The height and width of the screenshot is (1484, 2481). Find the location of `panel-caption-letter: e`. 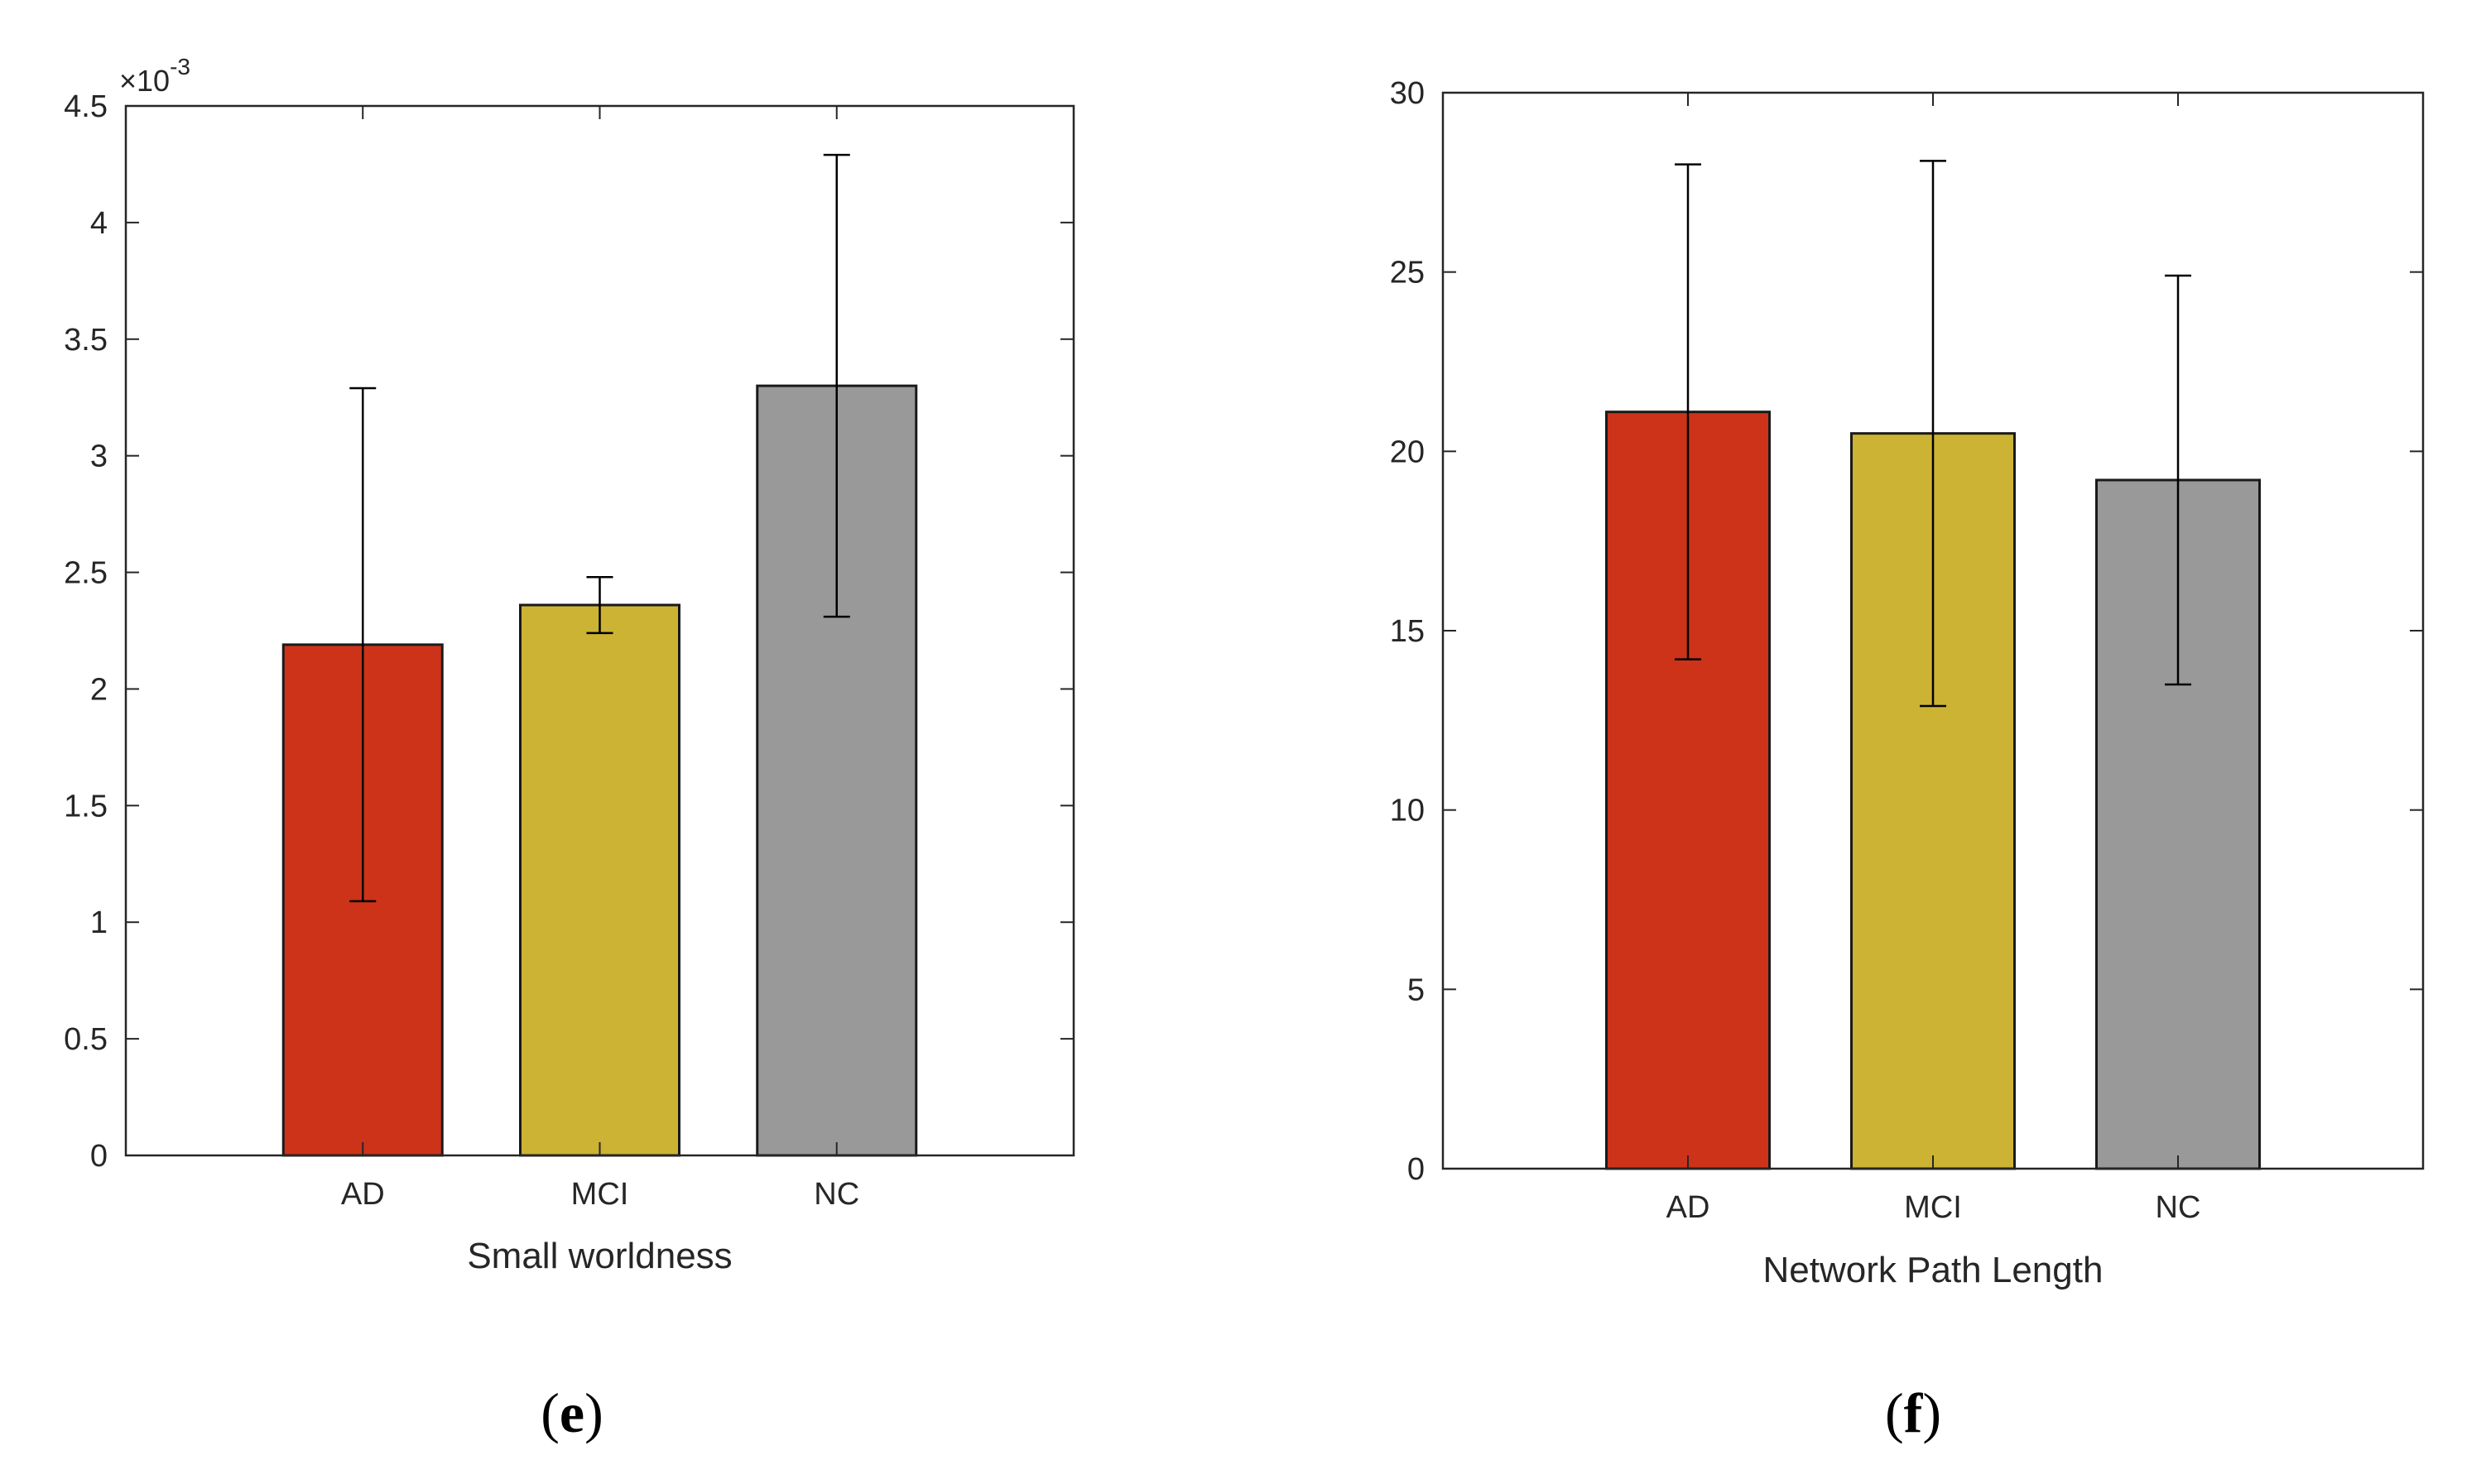

panel-caption-letter: e is located at coordinates (572, 1412).